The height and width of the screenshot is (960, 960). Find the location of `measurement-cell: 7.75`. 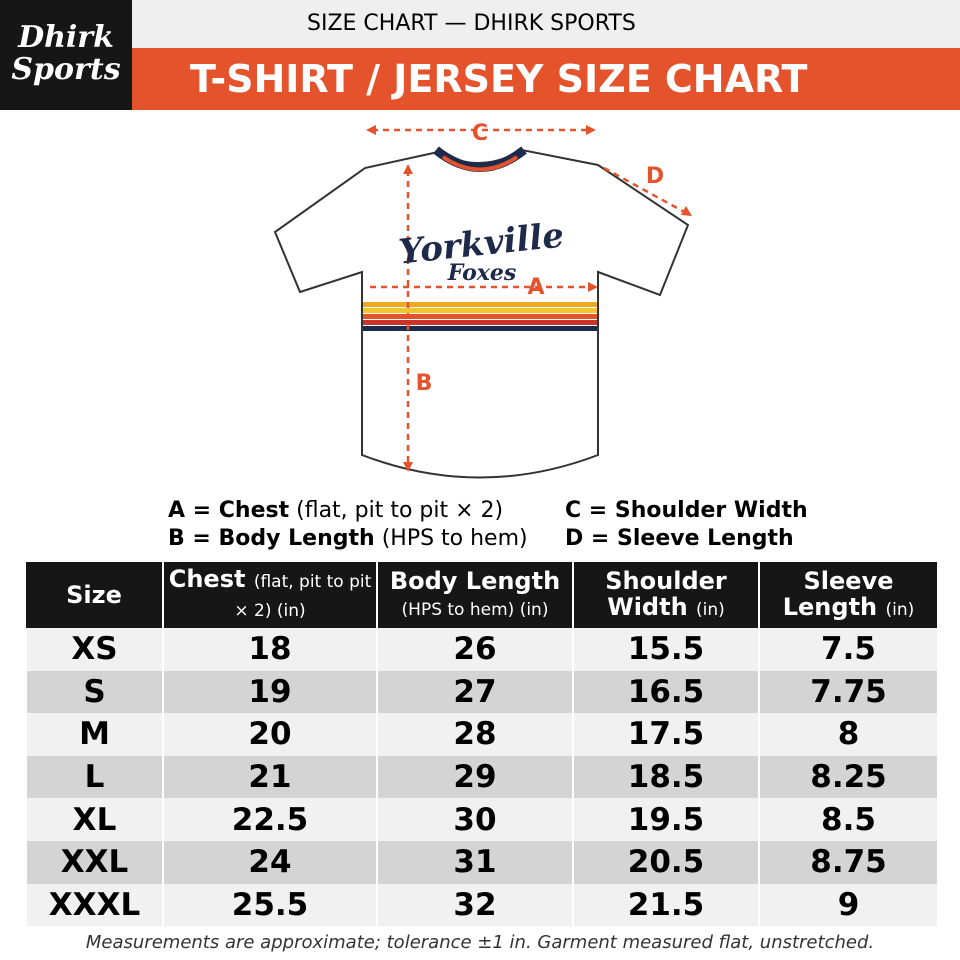

measurement-cell: 7.75 is located at coordinates (847, 692).